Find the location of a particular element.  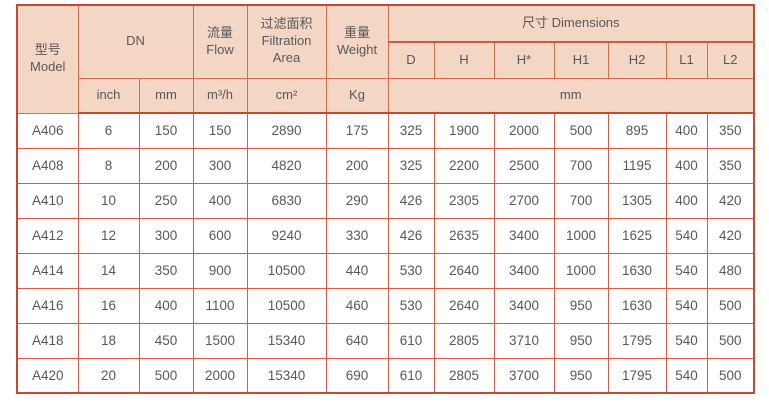

value-cell: 900 is located at coordinates (220, 270).